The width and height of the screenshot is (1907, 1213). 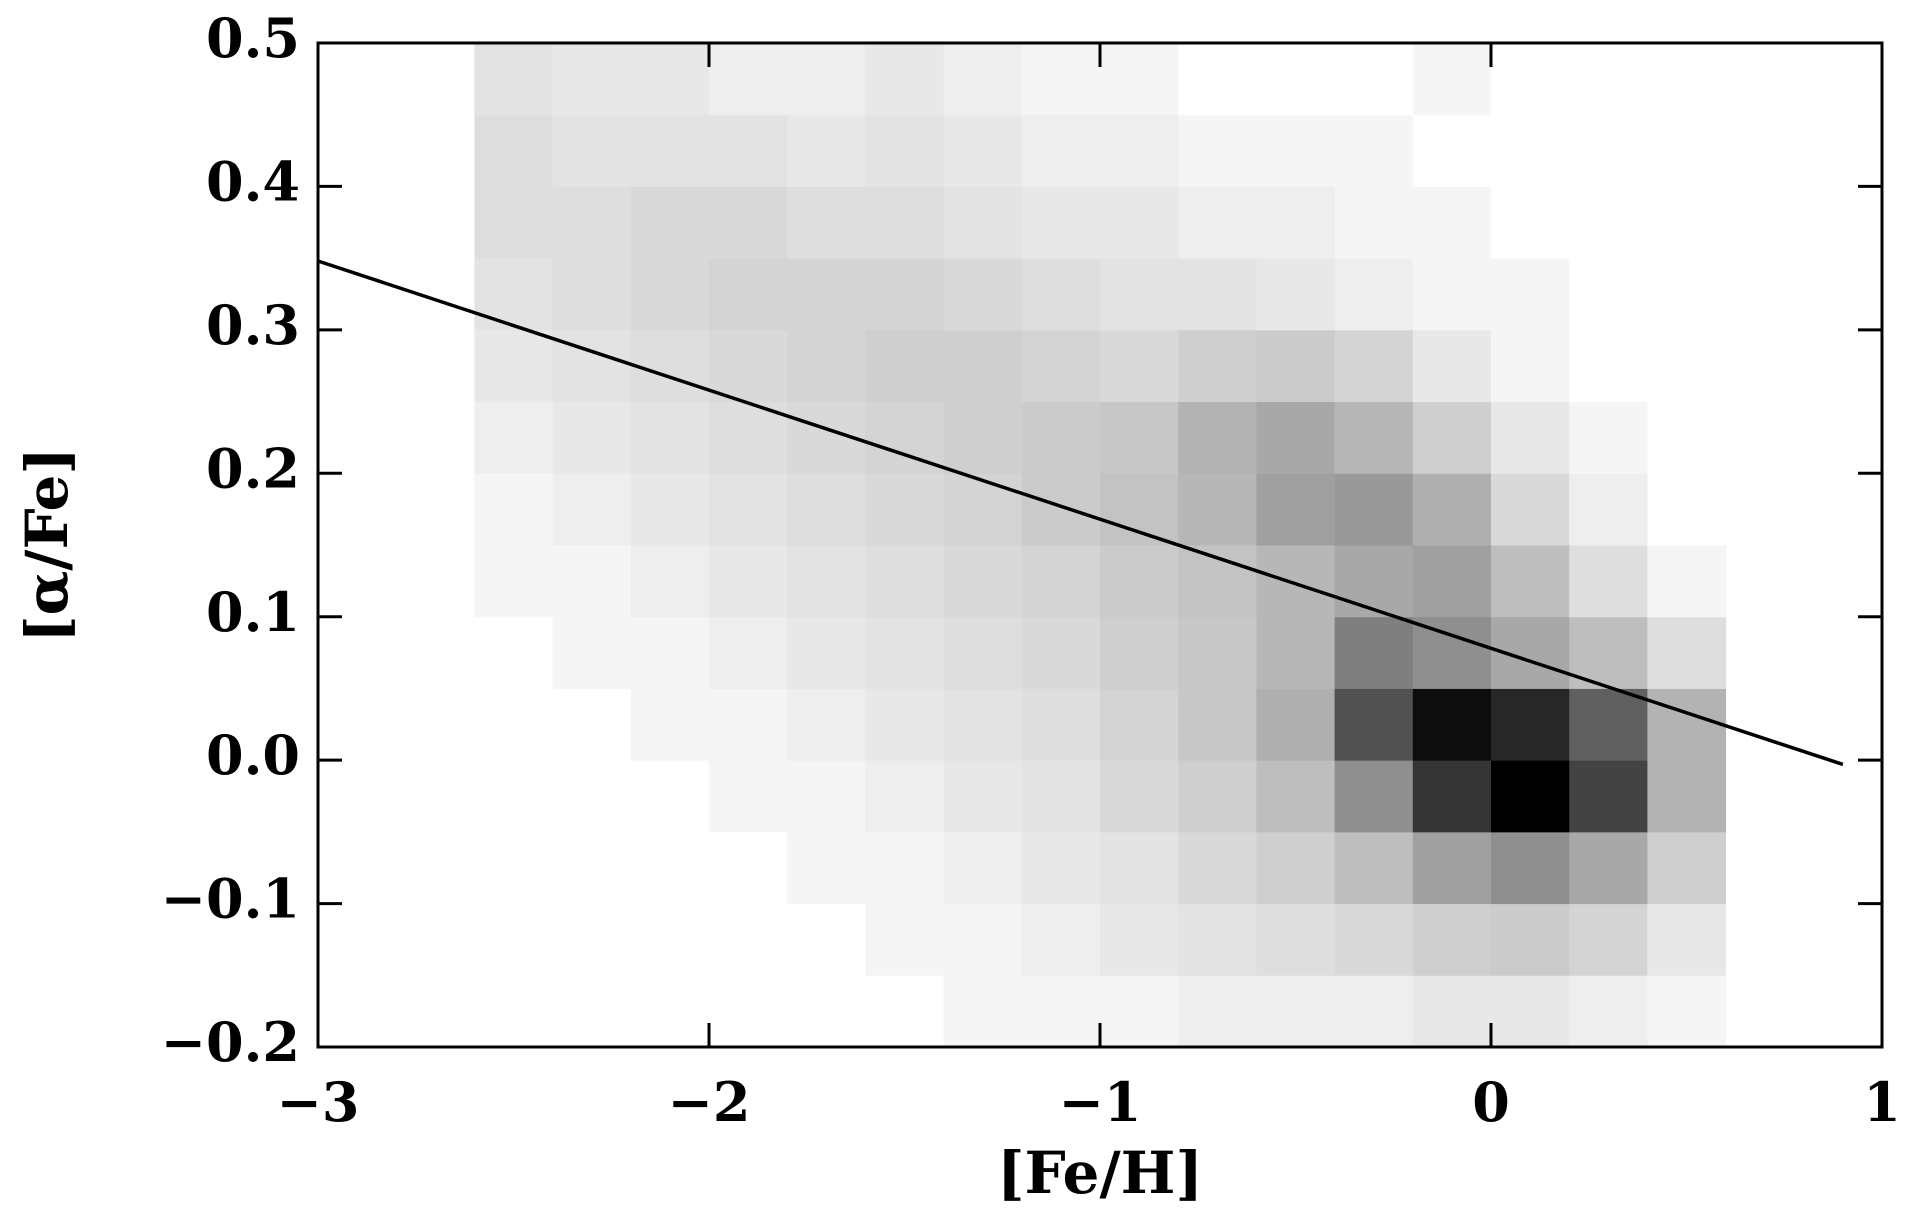 I want to click on x-tick-label: −1, so click(x=1100, y=1102).